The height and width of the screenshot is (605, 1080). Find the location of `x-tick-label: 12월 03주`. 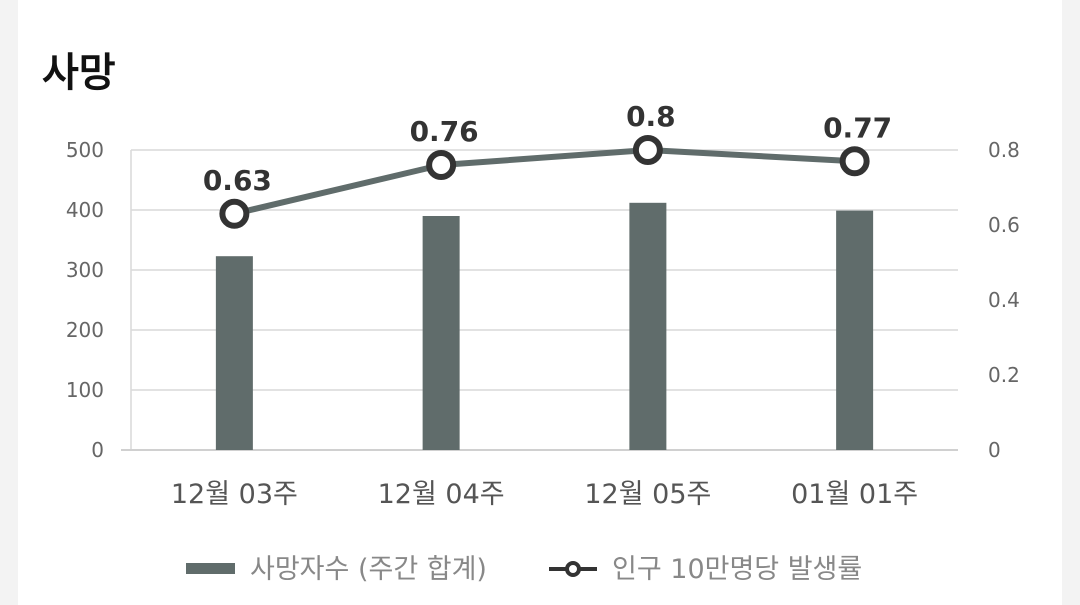

x-tick-label: 12월 03주 is located at coordinates (234, 494).